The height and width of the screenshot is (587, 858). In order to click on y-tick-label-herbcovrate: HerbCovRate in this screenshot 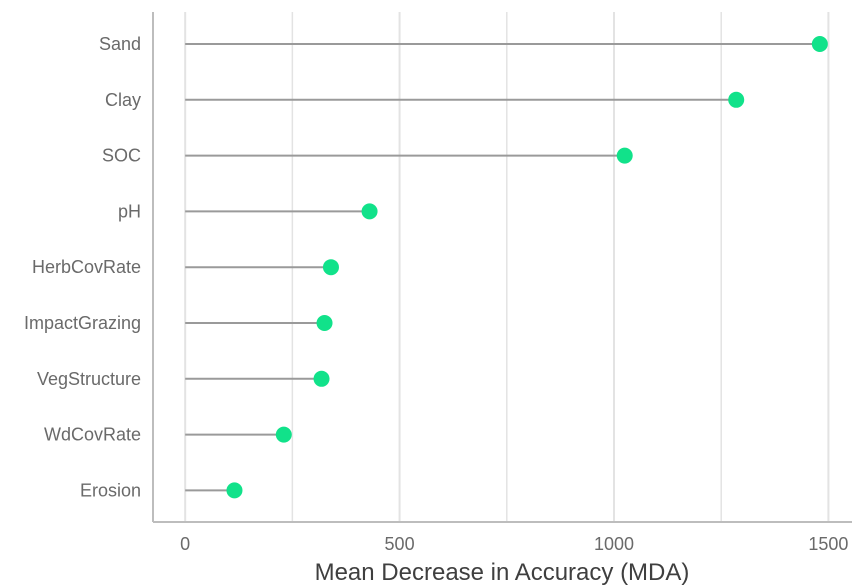, I will do `click(86, 267)`.